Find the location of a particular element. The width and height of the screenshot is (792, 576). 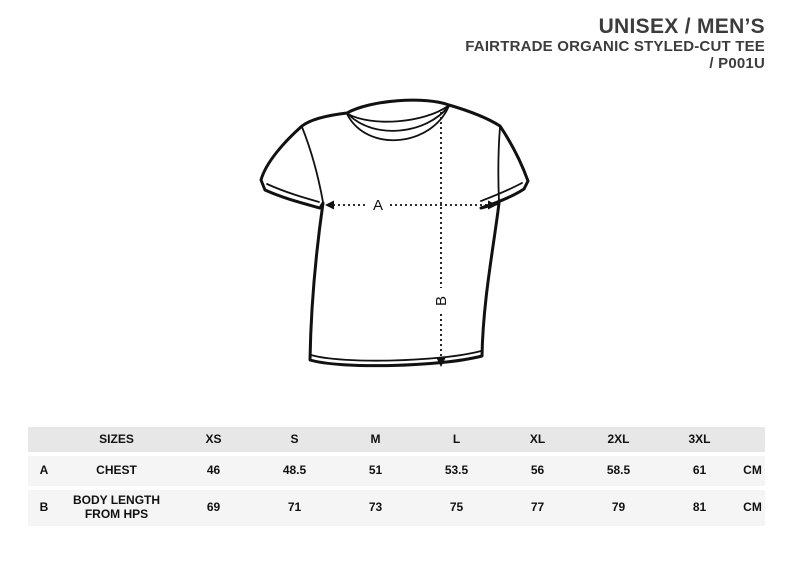

dimension-a-label: A is located at coordinates (378, 205).